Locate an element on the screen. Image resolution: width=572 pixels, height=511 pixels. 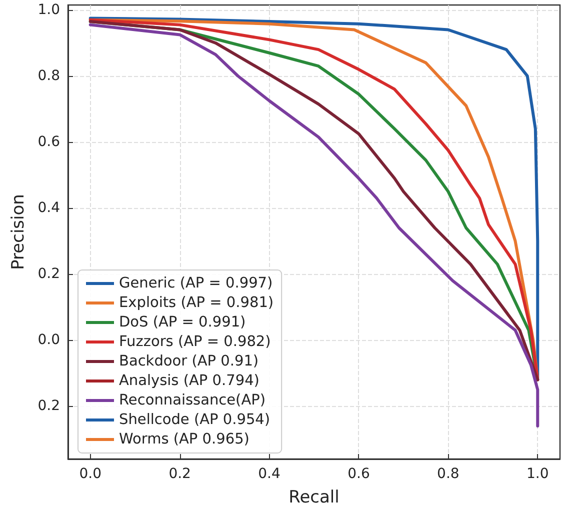
legend-label: Exploits (AP = 0.981) is located at coordinates (196, 303).